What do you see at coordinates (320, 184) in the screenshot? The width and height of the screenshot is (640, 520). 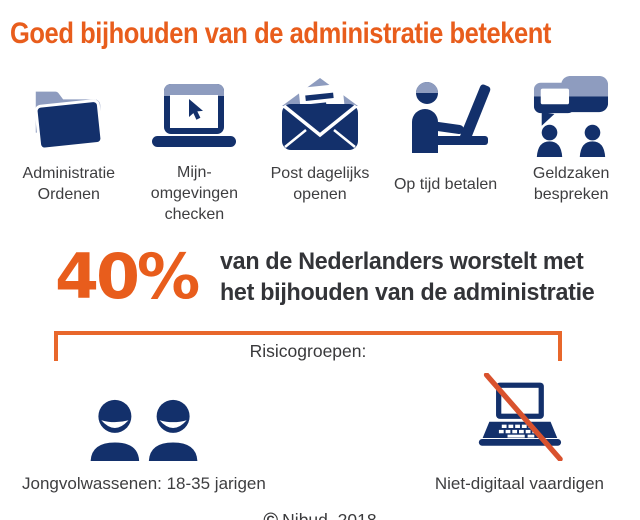 I see `habit-label: Post dagelijks openen` at bounding box center [320, 184].